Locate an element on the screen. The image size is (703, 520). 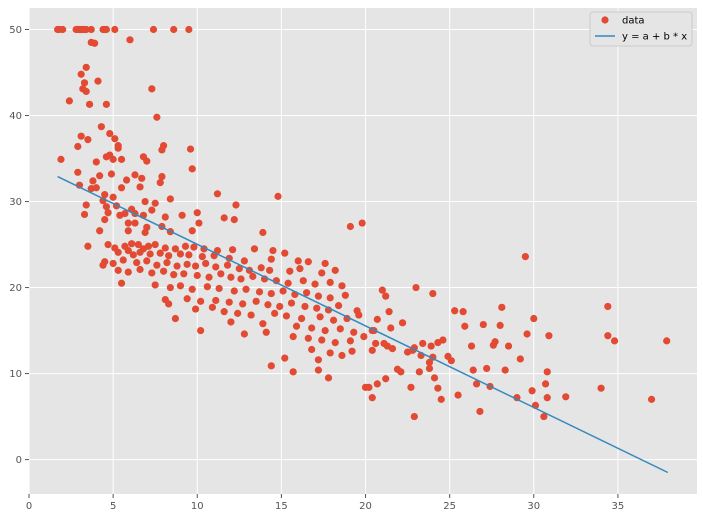
y-tick-label: 30 is located at coordinates (15, 202).